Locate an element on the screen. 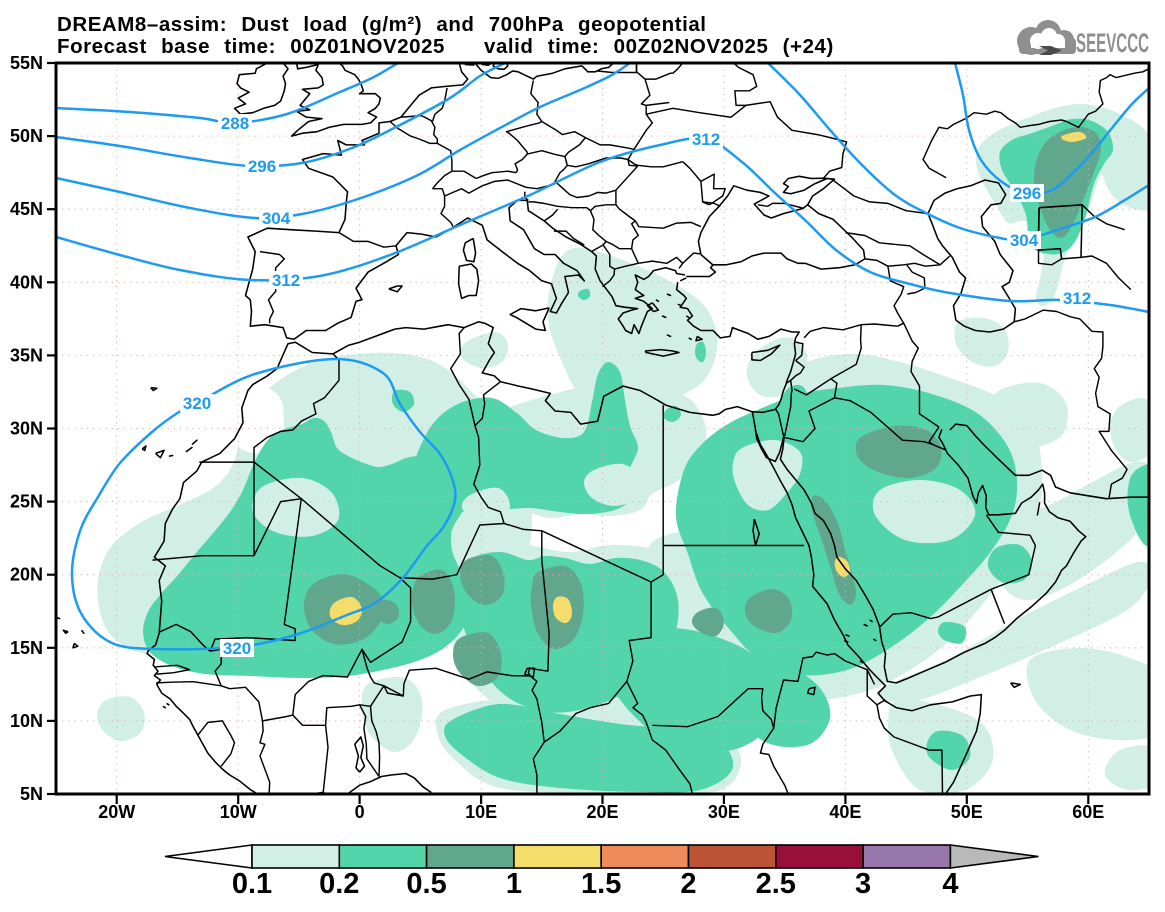  svg-text: 30N is located at coordinates (26, 429).